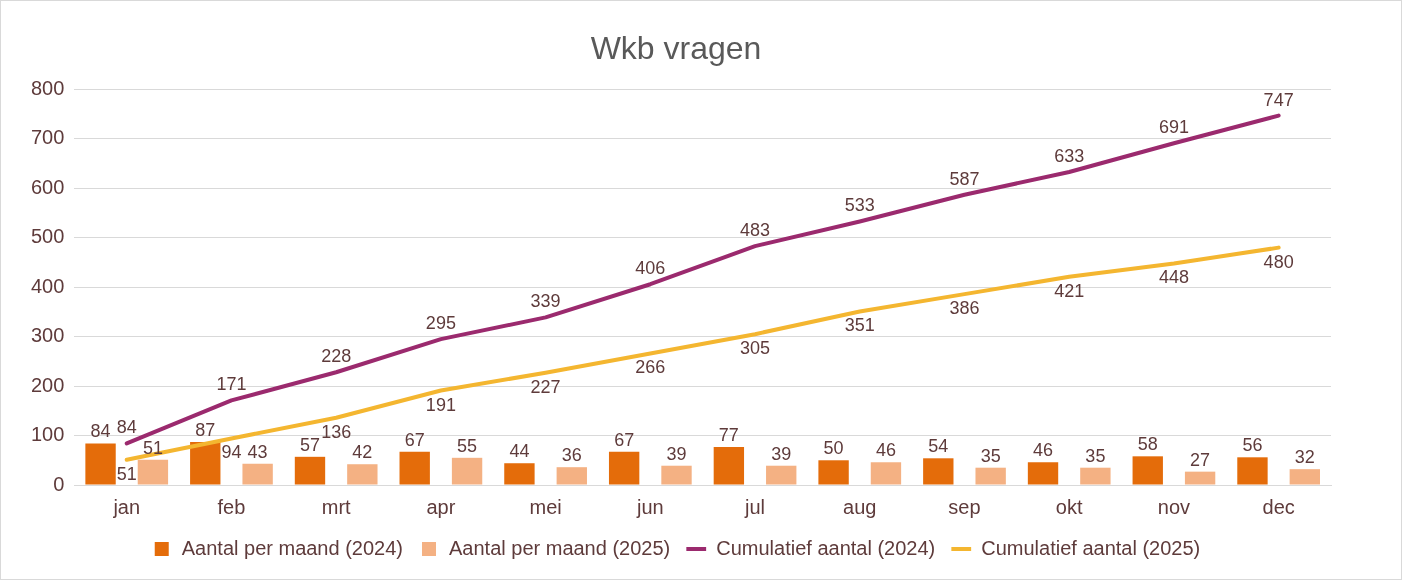 The image size is (1402, 580). Describe the element at coordinates (231, 384) in the screenshot. I see `data-label: 171` at that location.